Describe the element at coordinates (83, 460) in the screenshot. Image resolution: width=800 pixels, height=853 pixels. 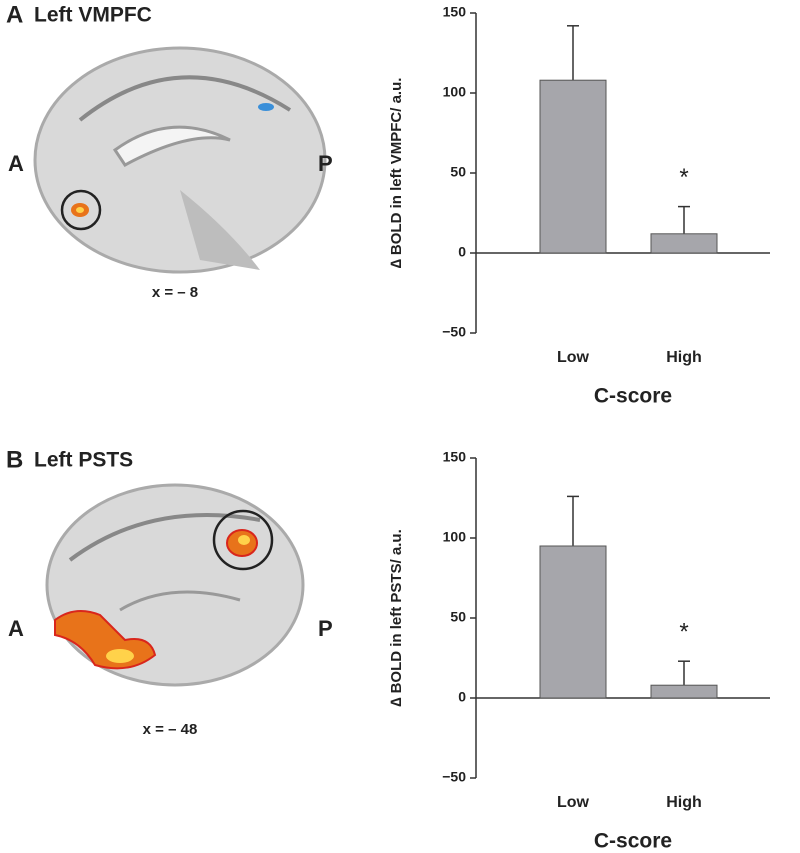
I see `panel-title: Left PSTS` at that location.